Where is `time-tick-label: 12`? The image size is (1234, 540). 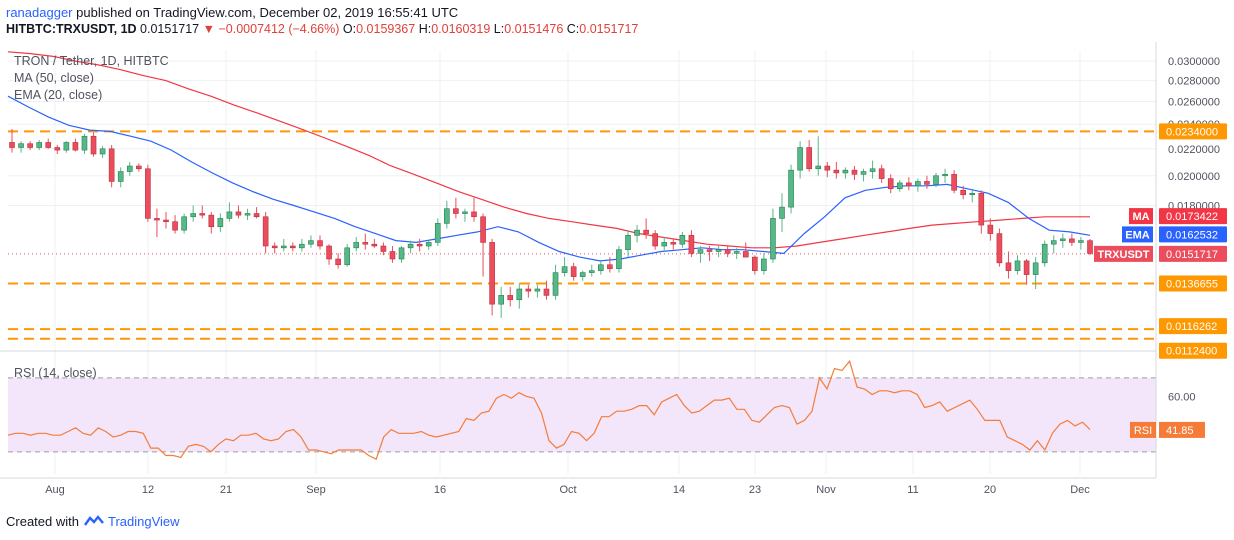 time-tick-label: 12 is located at coordinates (148, 490).